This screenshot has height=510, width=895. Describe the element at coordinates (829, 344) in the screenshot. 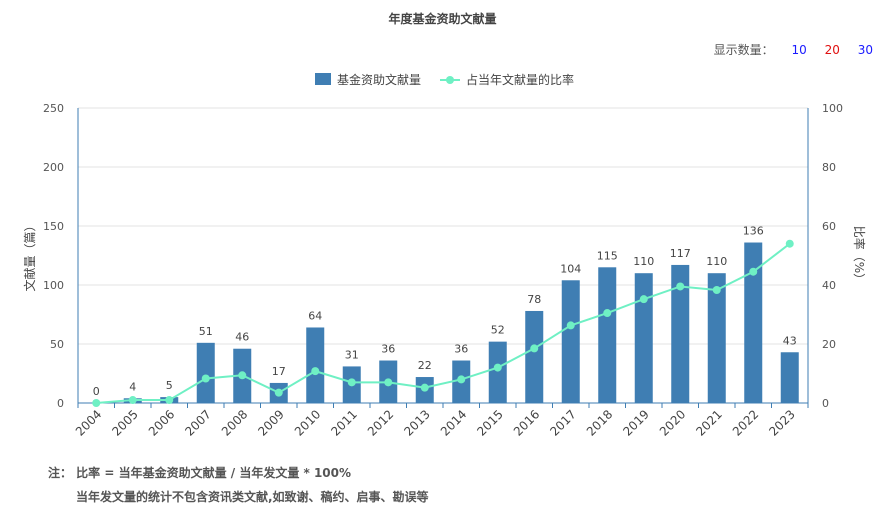

I see `y2-tick-label: 20` at that location.